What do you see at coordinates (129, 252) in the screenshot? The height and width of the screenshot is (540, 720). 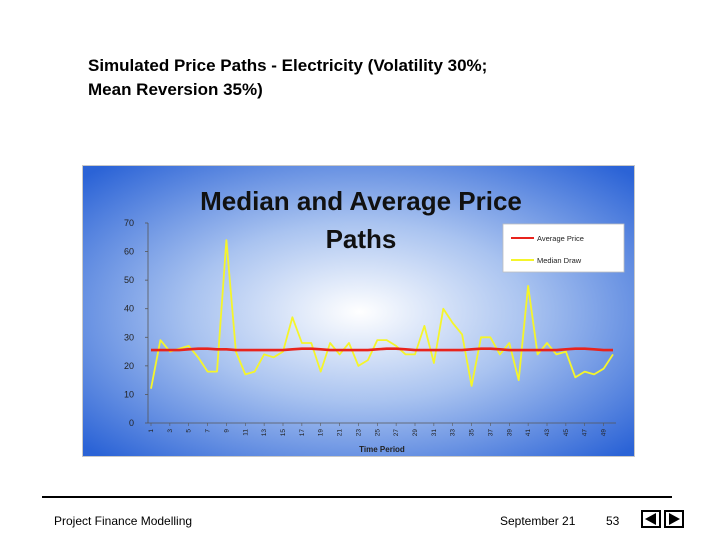 I see `y-tick-label: 60` at bounding box center [129, 252].